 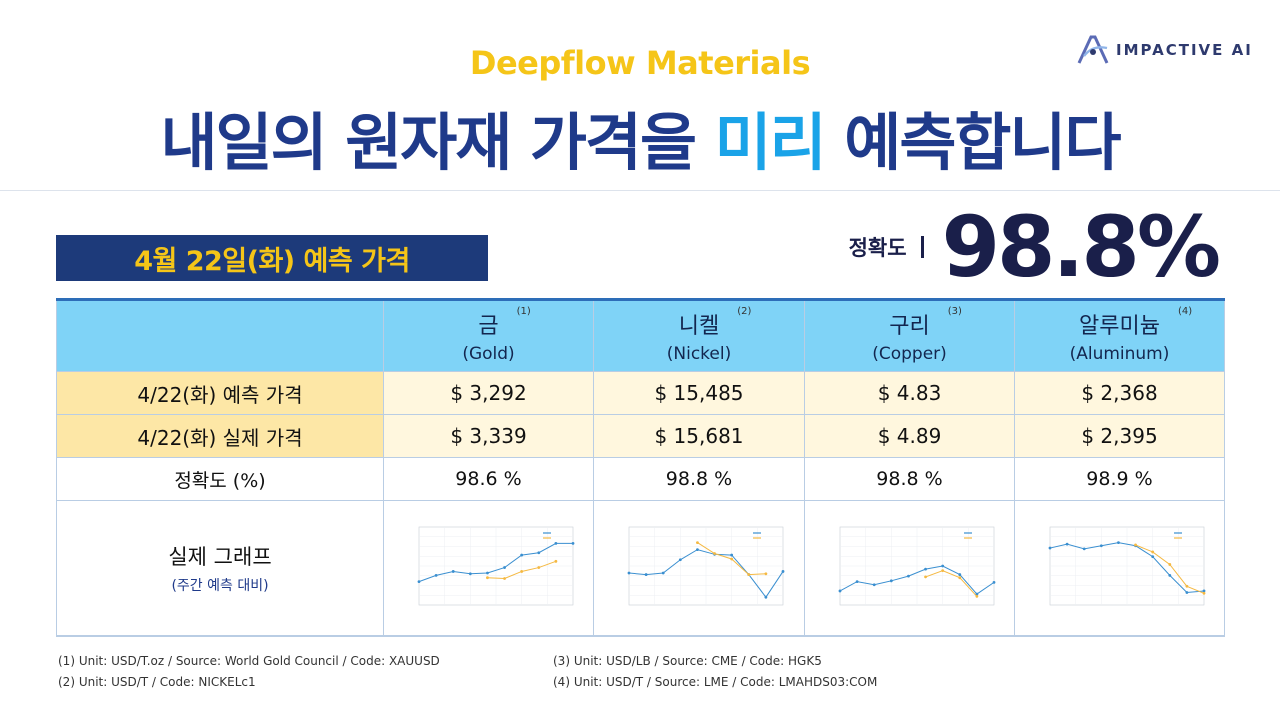 I want to click on graph-row-label: 실제 그래프 (주간 예측 대비), so click(x=220, y=568).